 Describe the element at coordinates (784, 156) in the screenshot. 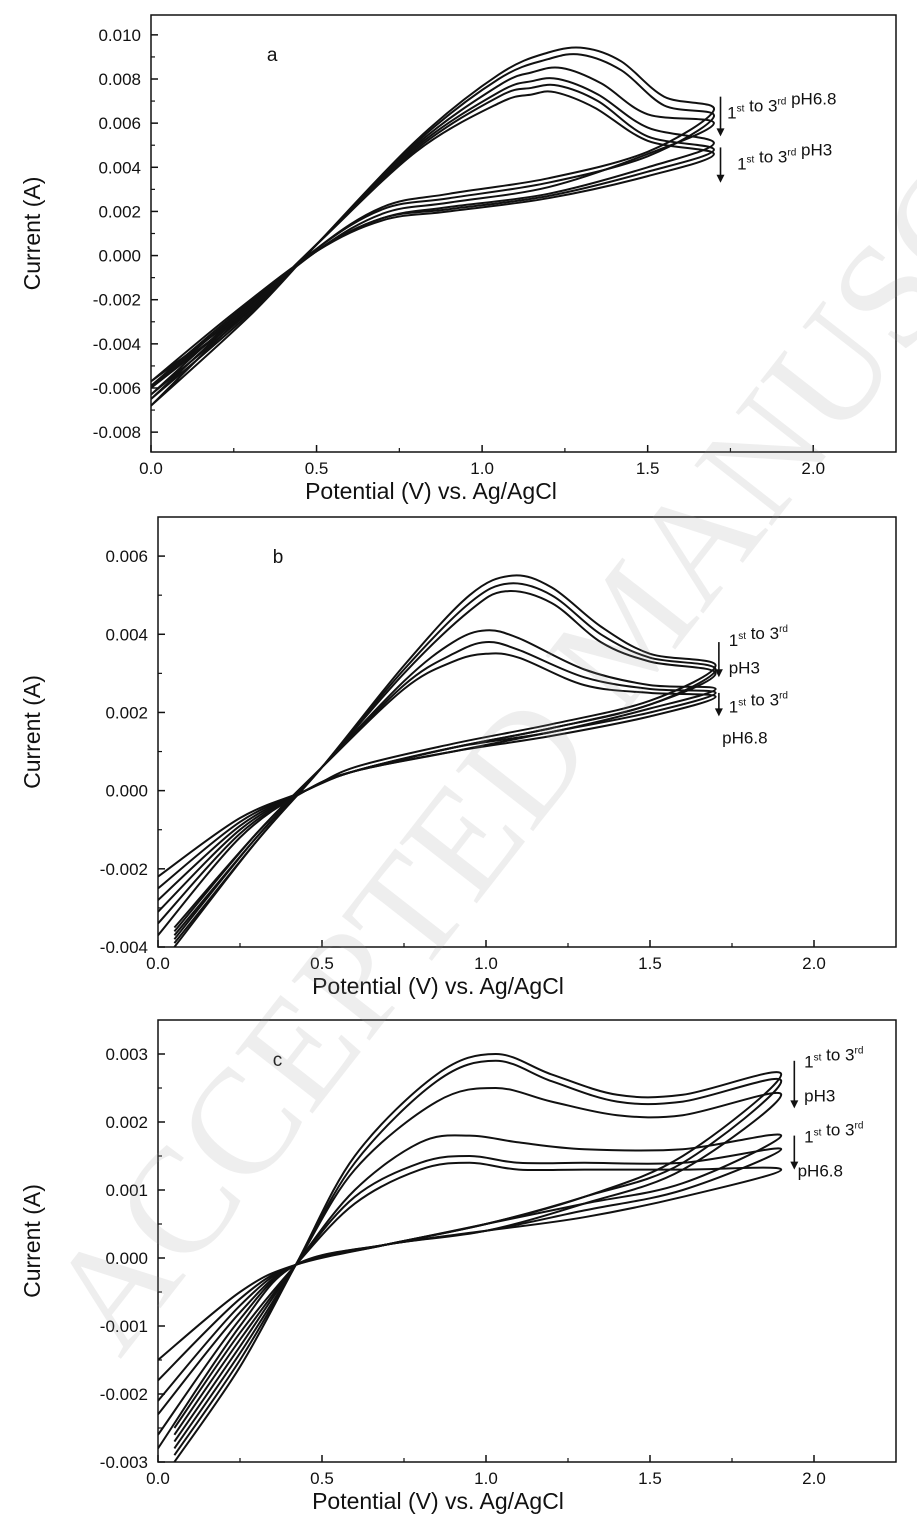

I see `annotation-label: 1st to 3rd pH3` at that location.